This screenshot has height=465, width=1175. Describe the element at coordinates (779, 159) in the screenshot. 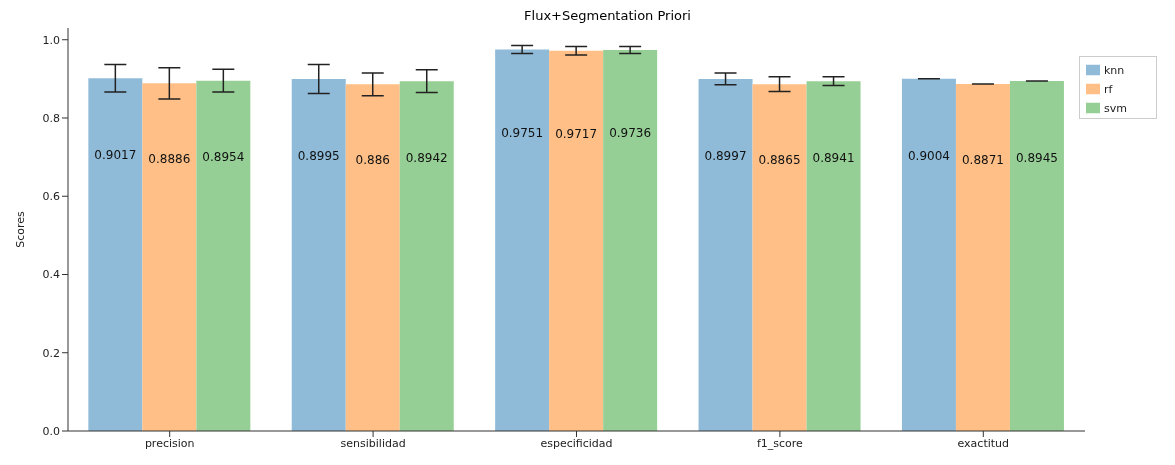

I see `data-label: 0.8865` at that location.